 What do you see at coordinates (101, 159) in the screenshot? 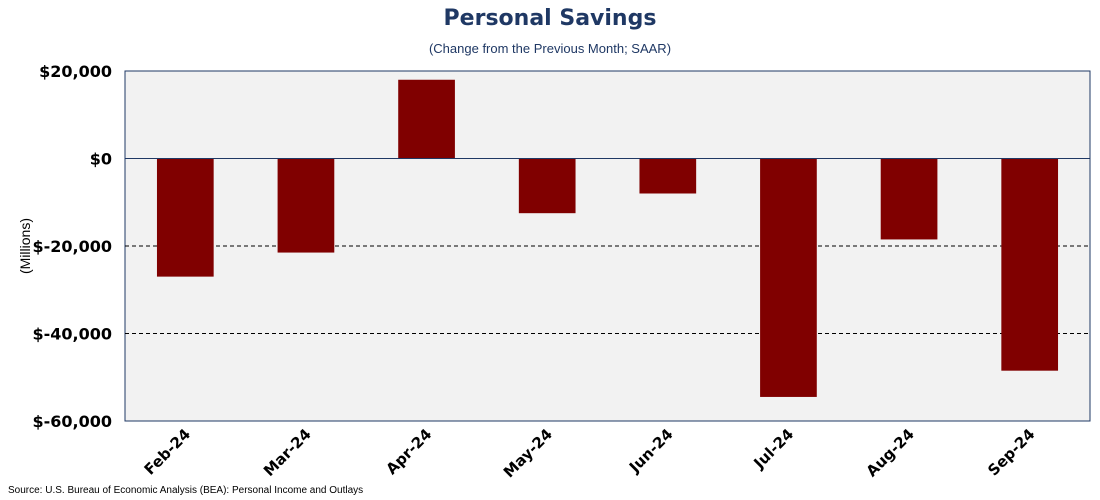
I see `y-tick-label: $0` at bounding box center [101, 159].